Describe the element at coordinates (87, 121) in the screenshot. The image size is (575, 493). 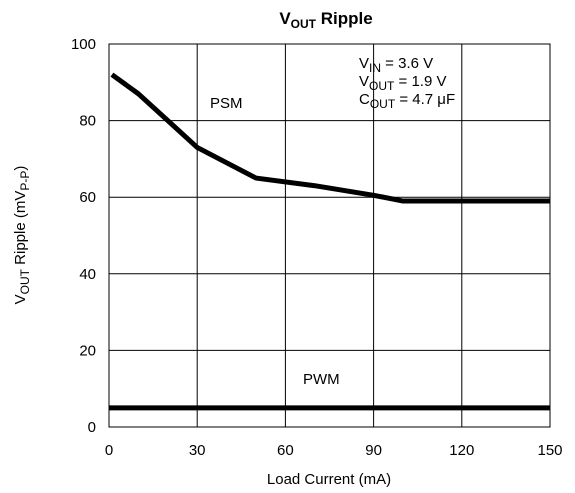
I see `y-tick-label-80: 80` at that location.